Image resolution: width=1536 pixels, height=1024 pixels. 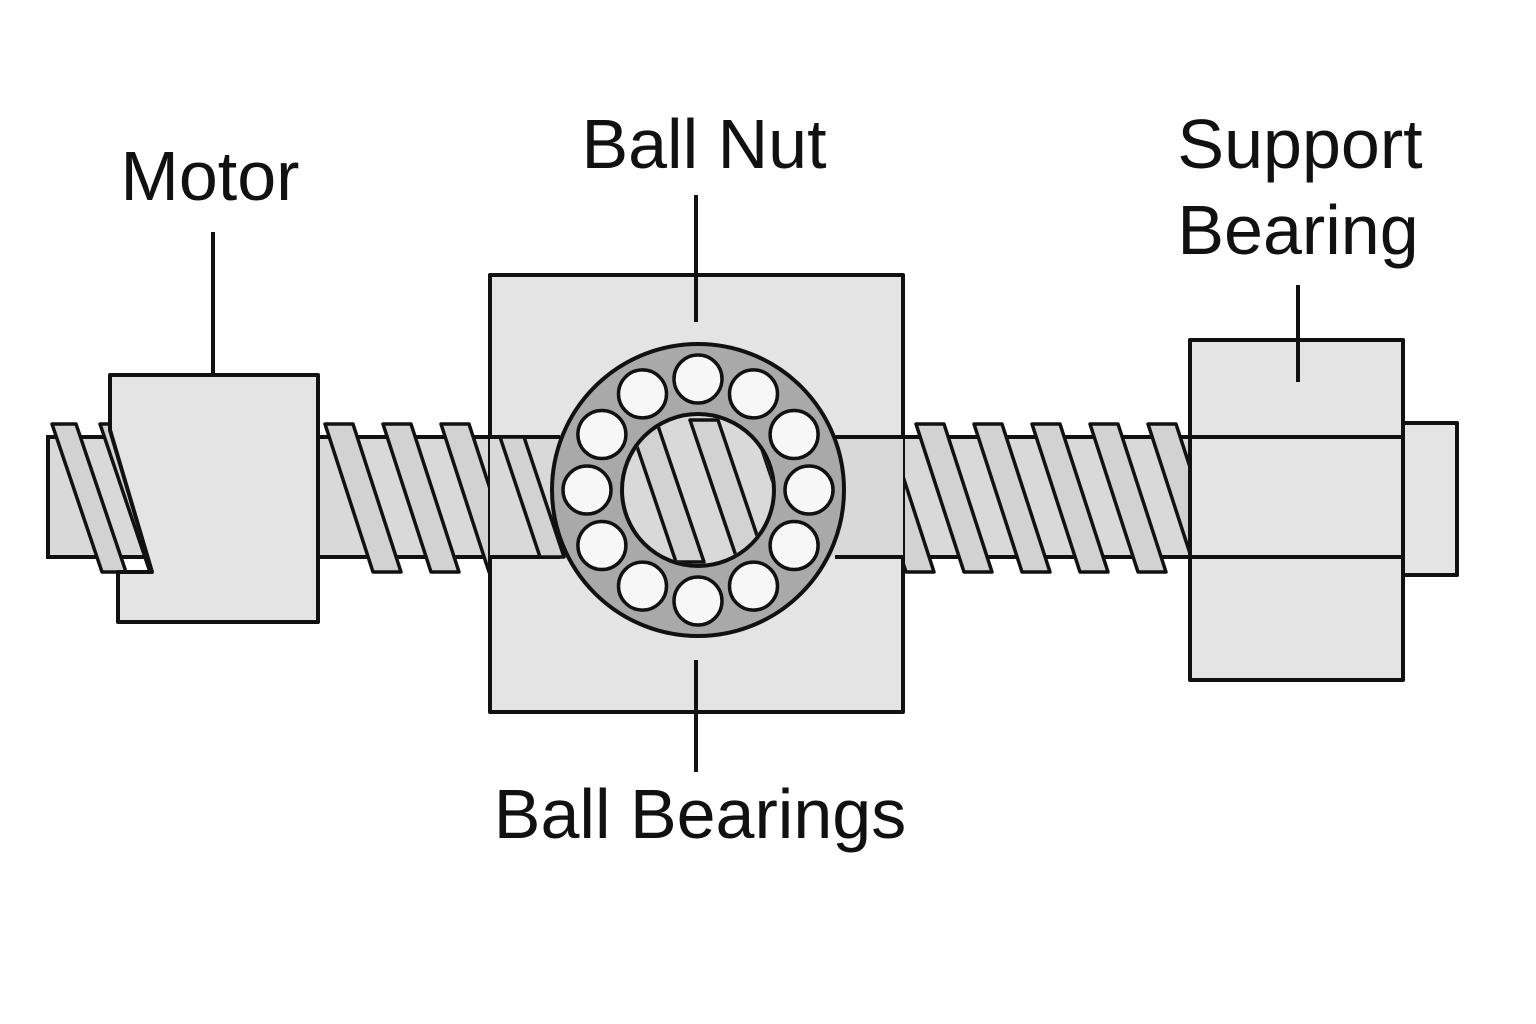 I want to click on shaft-threads-nut, so click(x=532, y=497).